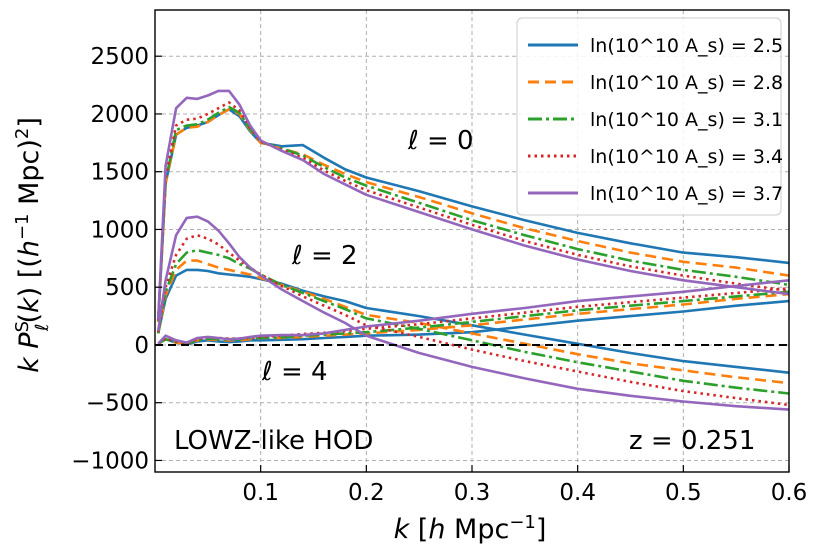 This screenshot has height=557, width=822. What do you see at coordinates (440, 141) in the screenshot?
I see `annotation-l0: ℓ = 0` at bounding box center [440, 141].